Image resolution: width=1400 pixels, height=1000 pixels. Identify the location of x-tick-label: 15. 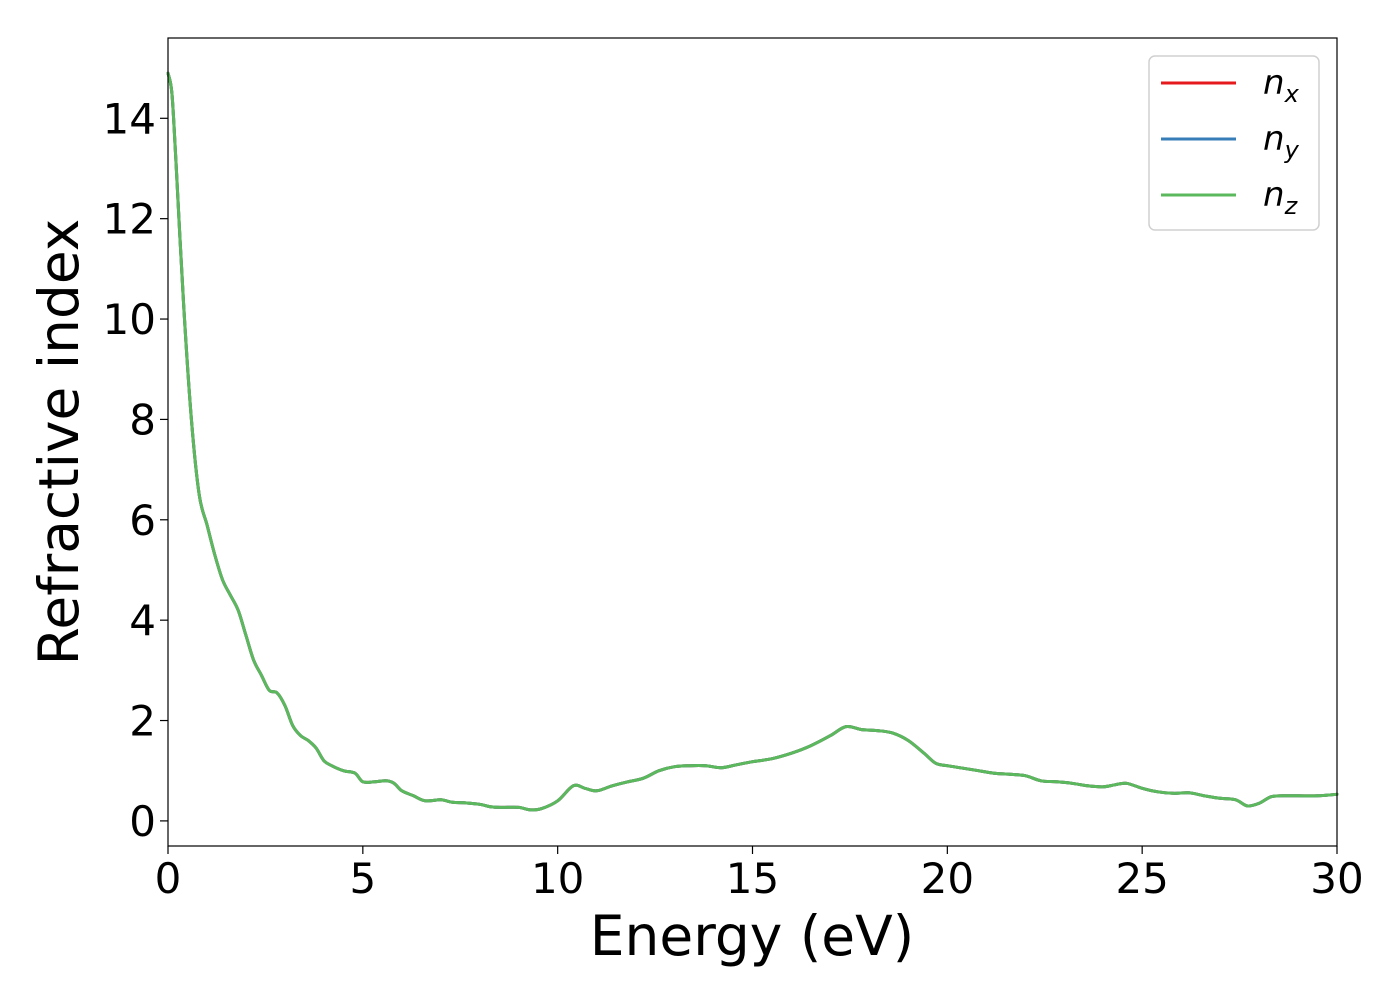
(752, 878).